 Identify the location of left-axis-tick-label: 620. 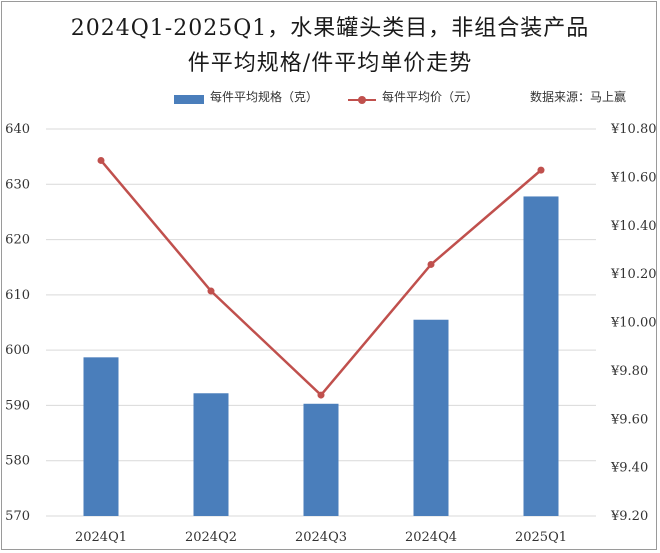
(17, 240).